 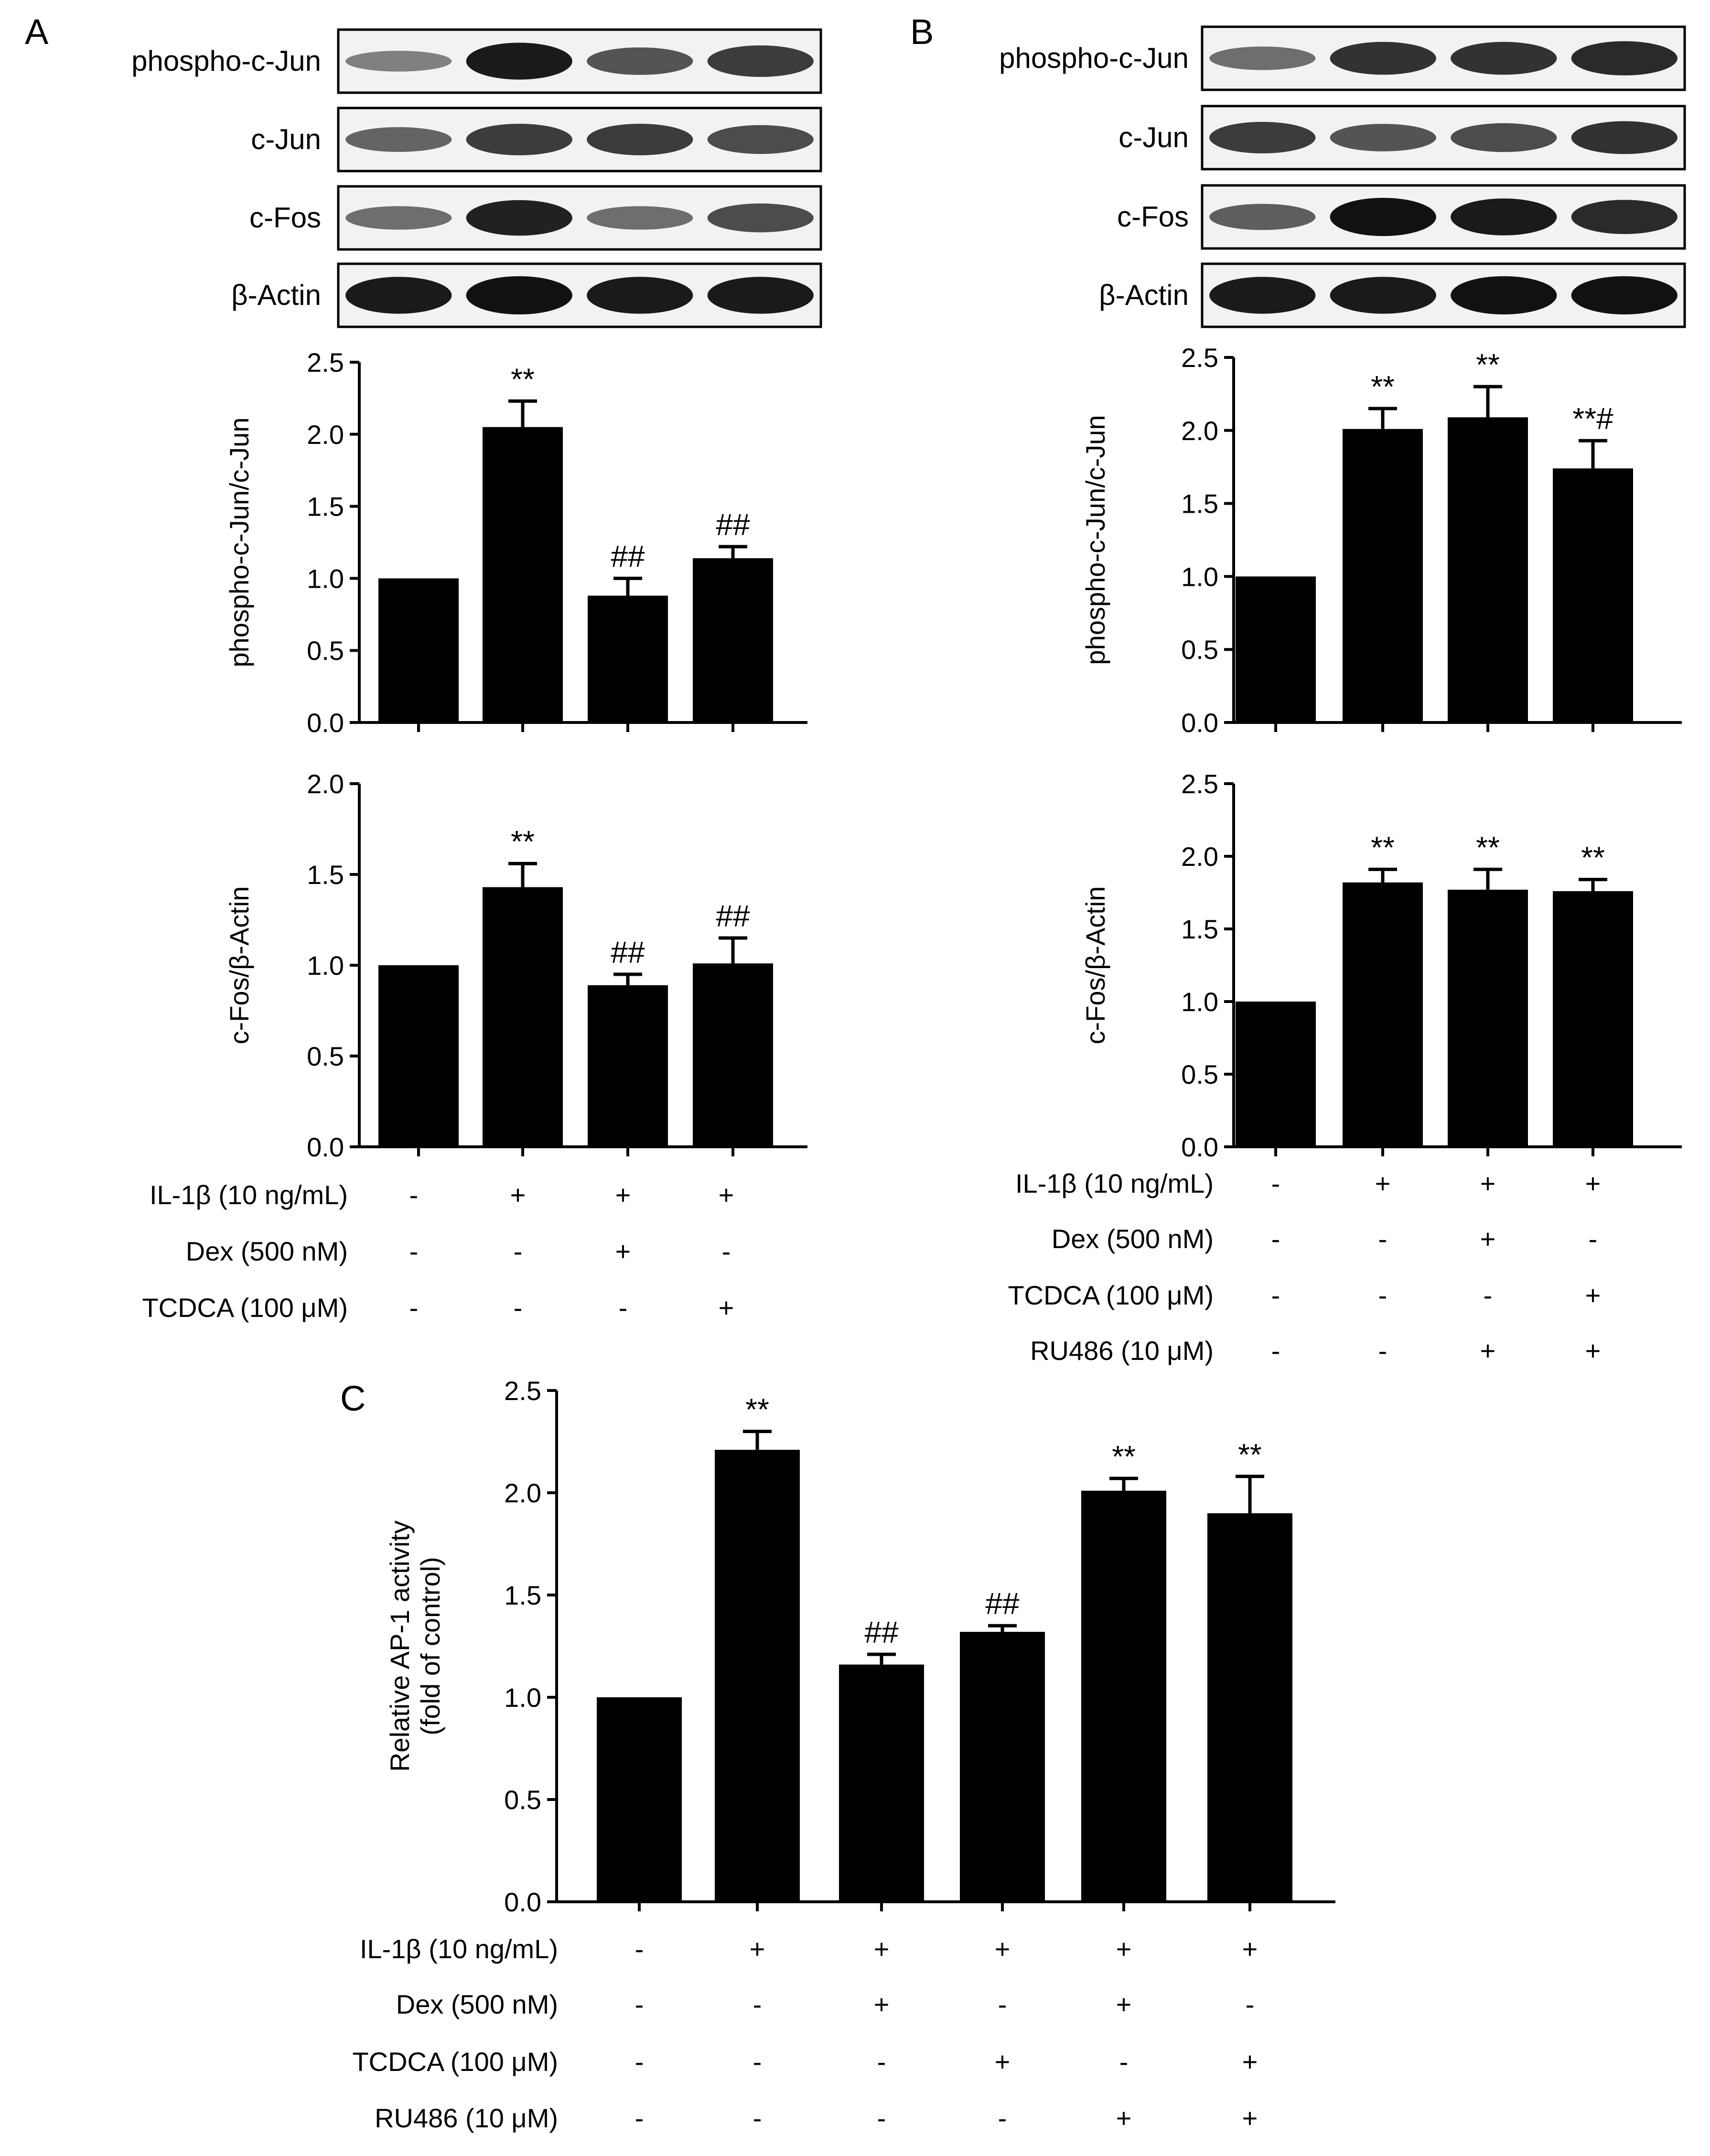 I want to click on panel-c-condition-row: Dex (500 nM) - - + - + -, so click(x=825, y=2004).